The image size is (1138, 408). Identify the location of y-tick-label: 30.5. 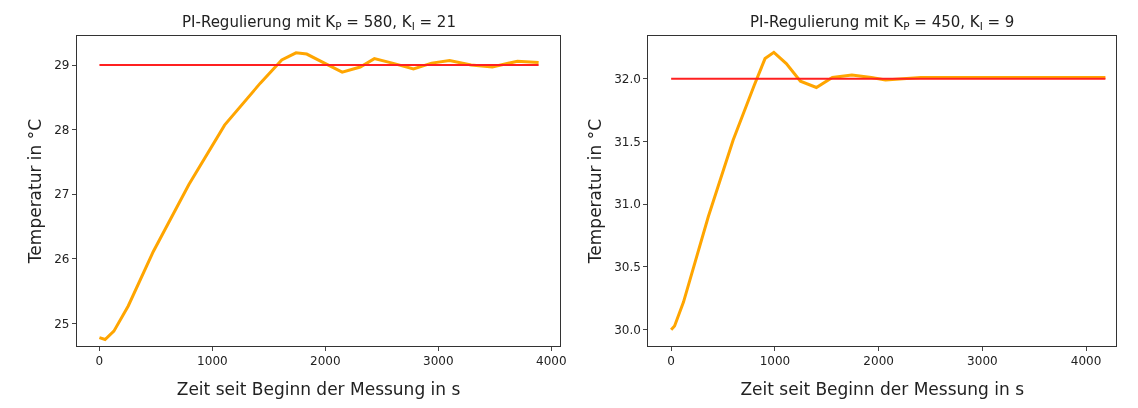
(627, 267).